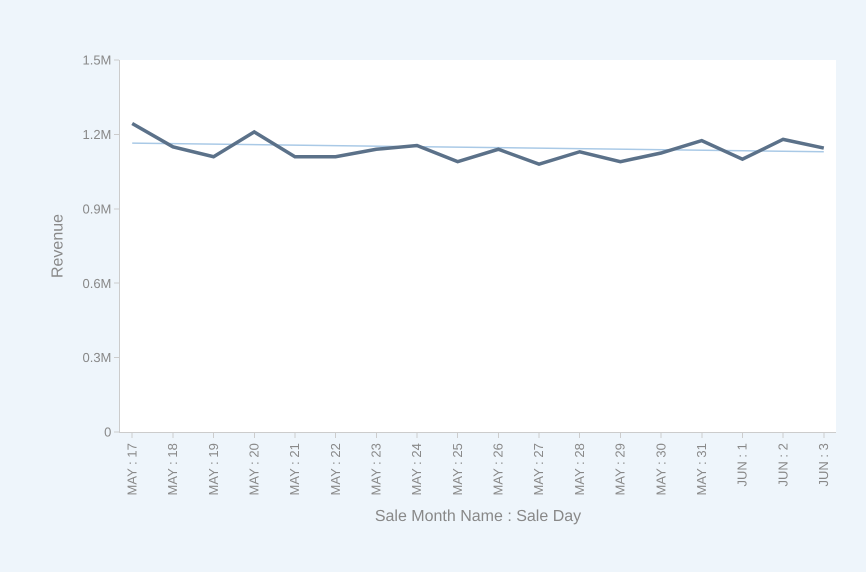  I want to click on line-series, so click(478, 144).